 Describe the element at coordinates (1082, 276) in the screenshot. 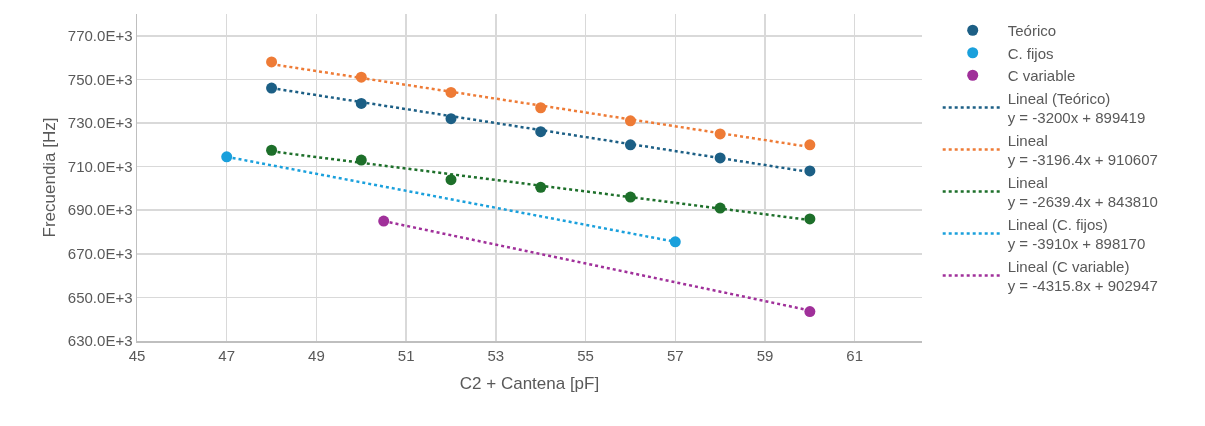

I see `legend-label: Lineal (C variable) y = -4315.8x + 902947` at that location.